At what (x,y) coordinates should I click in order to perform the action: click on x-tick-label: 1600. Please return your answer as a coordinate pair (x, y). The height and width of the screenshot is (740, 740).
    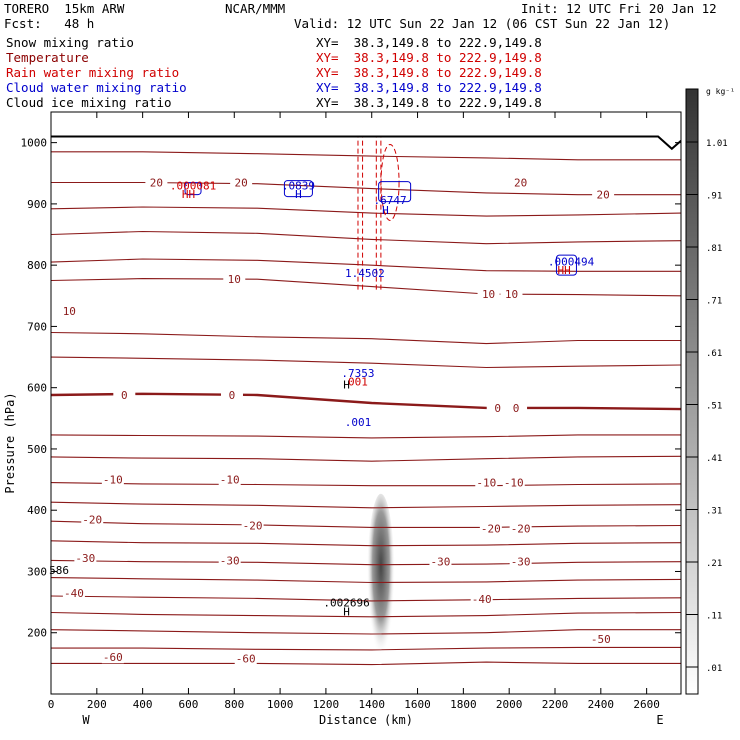
    Looking at the image, I should click on (417, 704).